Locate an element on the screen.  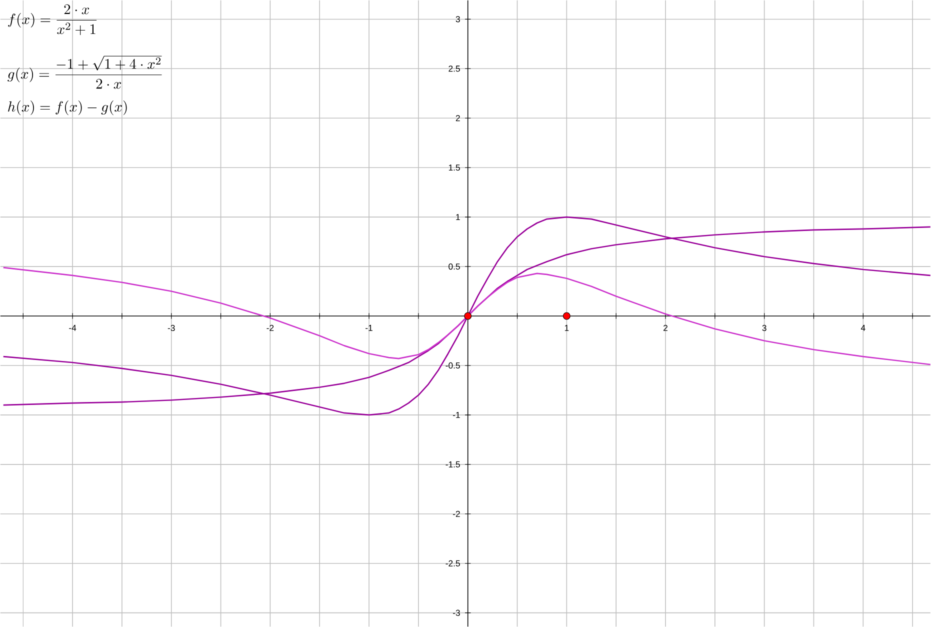
y-tick-label: 2 is located at coordinates (458, 118).